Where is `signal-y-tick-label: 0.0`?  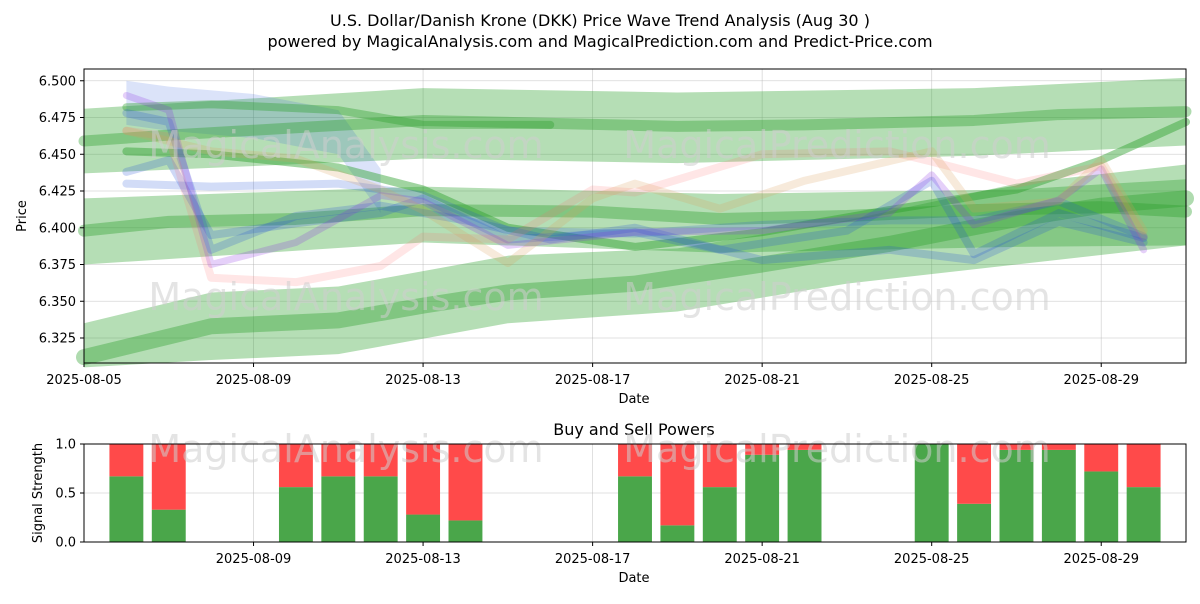 signal-y-tick-label: 0.0 is located at coordinates (65, 543).